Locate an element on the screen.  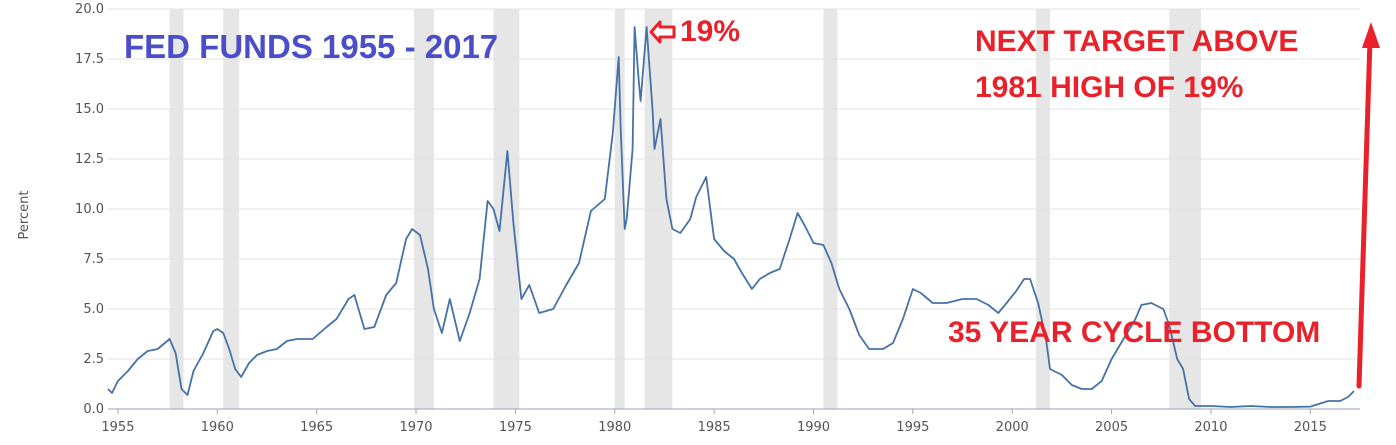
y-tick-label: 17.5 is located at coordinates (89, 59).